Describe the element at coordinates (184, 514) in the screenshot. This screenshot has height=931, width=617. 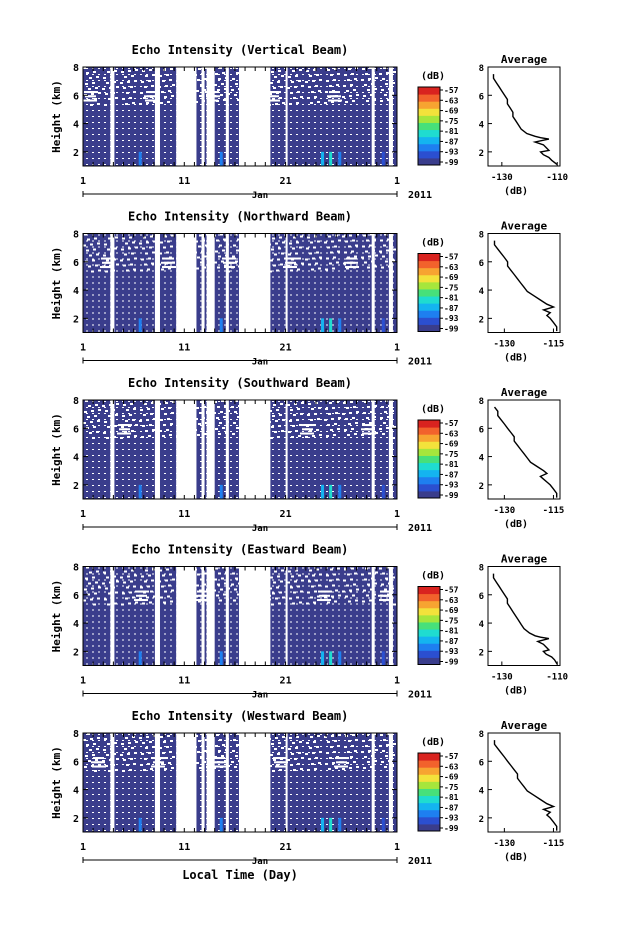
I see `x-tick-label: 11` at that location.